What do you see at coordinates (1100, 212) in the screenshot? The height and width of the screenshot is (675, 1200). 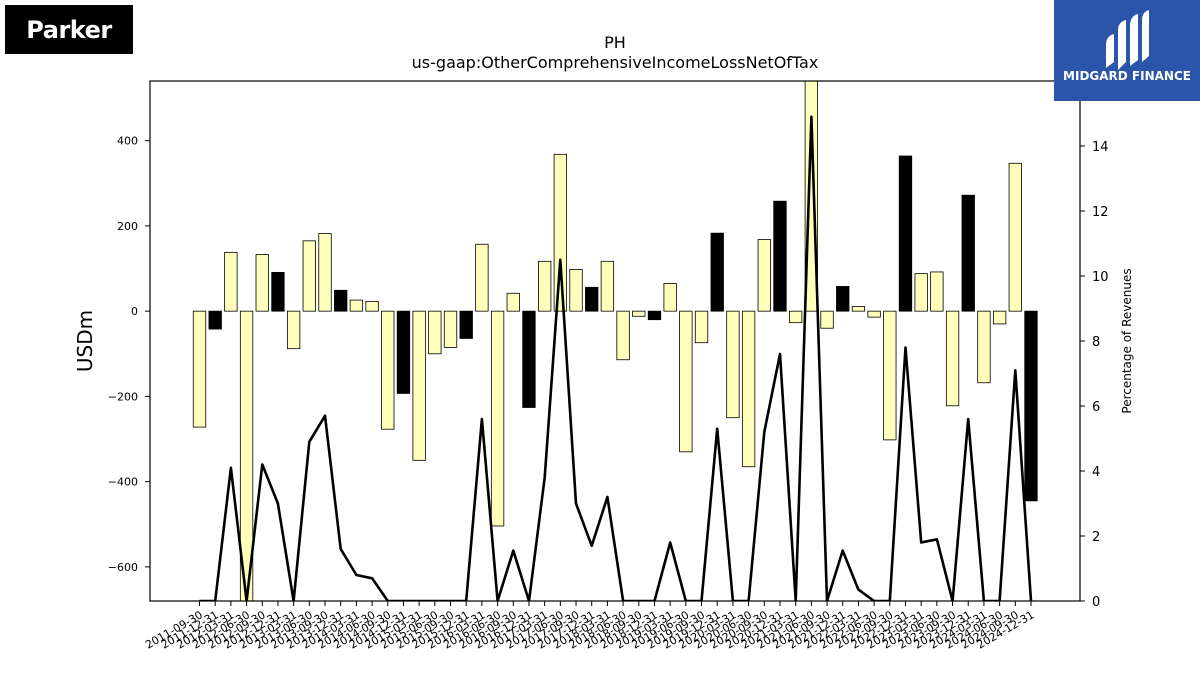 I see `y2-tick-label-12: 12` at bounding box center [1100, 212].